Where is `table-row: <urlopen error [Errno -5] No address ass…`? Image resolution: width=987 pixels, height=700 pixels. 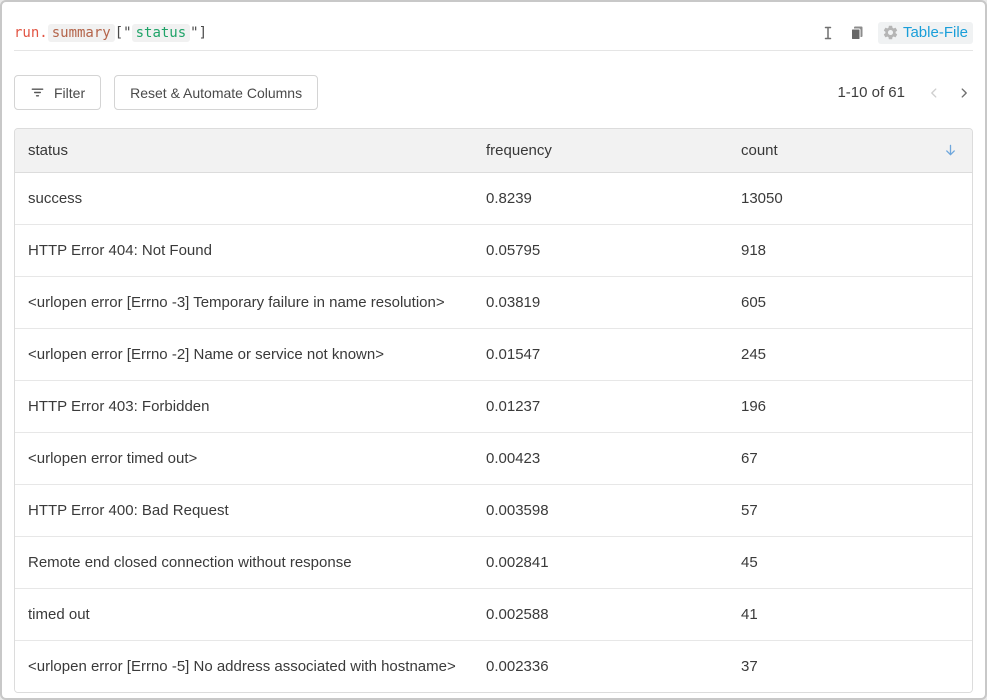 table-row: <urlopen error [Errno -5] No address ass… is located at coordinates (493, 666).